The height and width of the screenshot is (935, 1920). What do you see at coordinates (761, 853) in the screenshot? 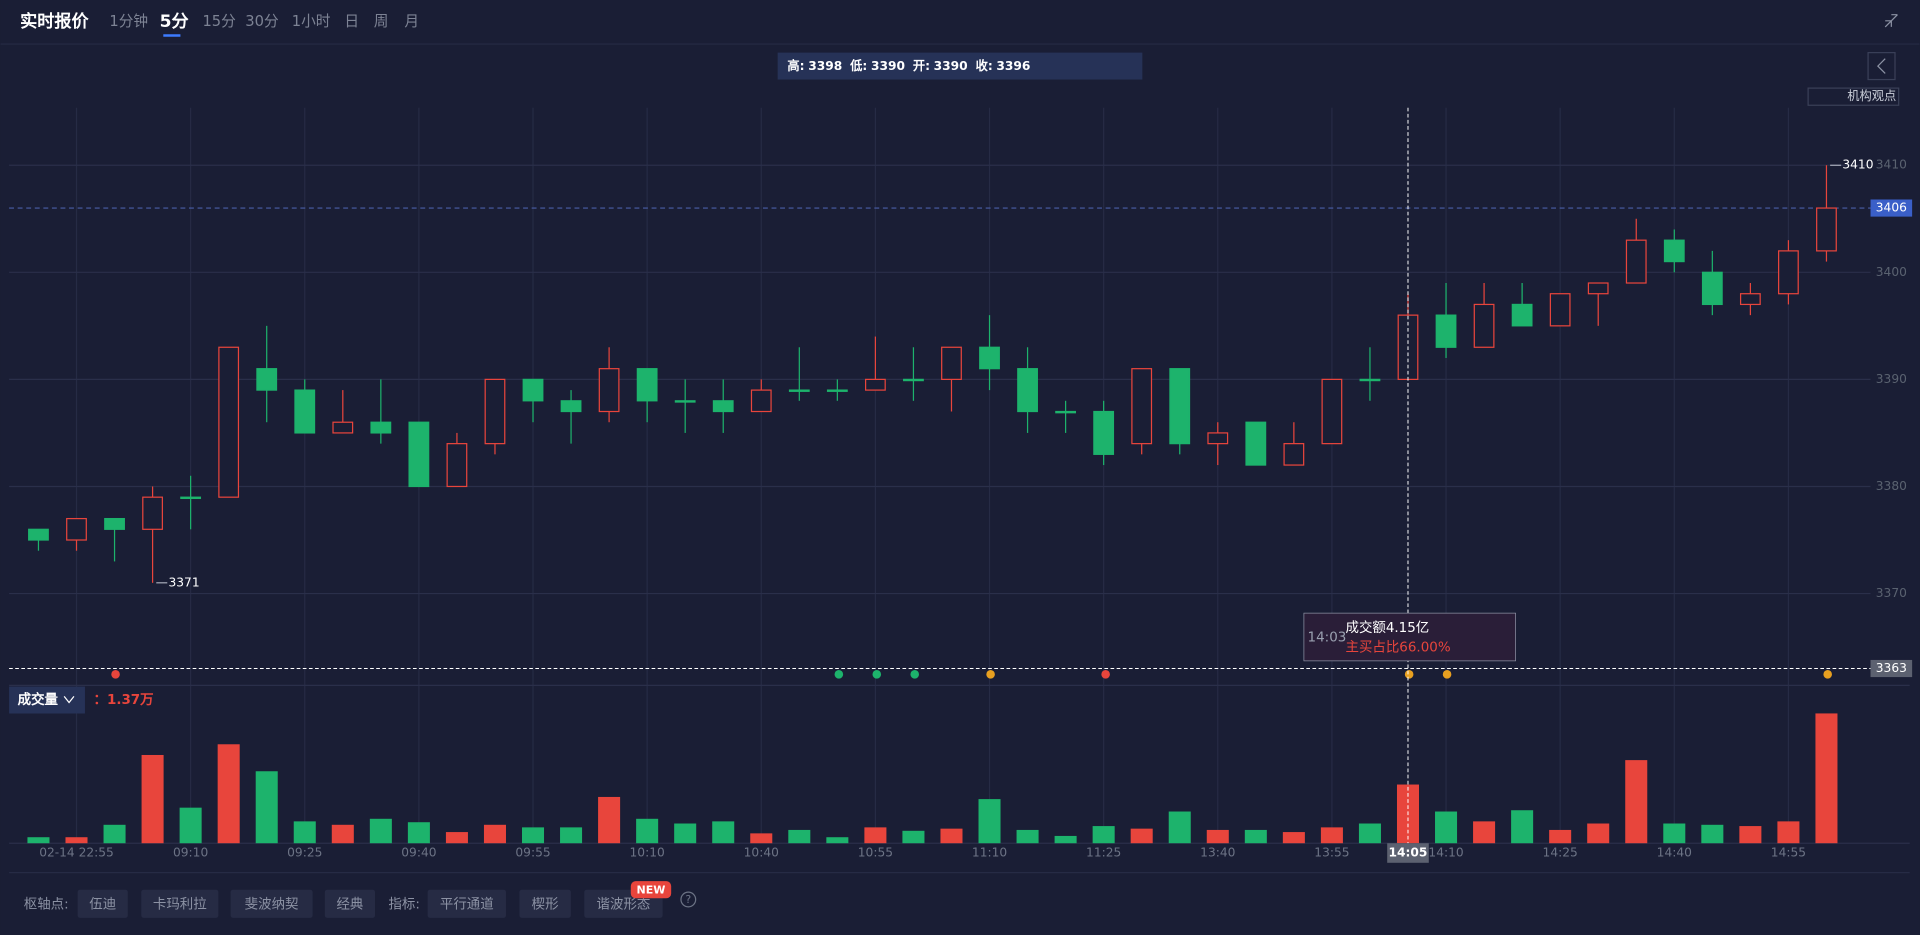
I see `x-tick-label: 10:40` at bounding box center [761, 853].